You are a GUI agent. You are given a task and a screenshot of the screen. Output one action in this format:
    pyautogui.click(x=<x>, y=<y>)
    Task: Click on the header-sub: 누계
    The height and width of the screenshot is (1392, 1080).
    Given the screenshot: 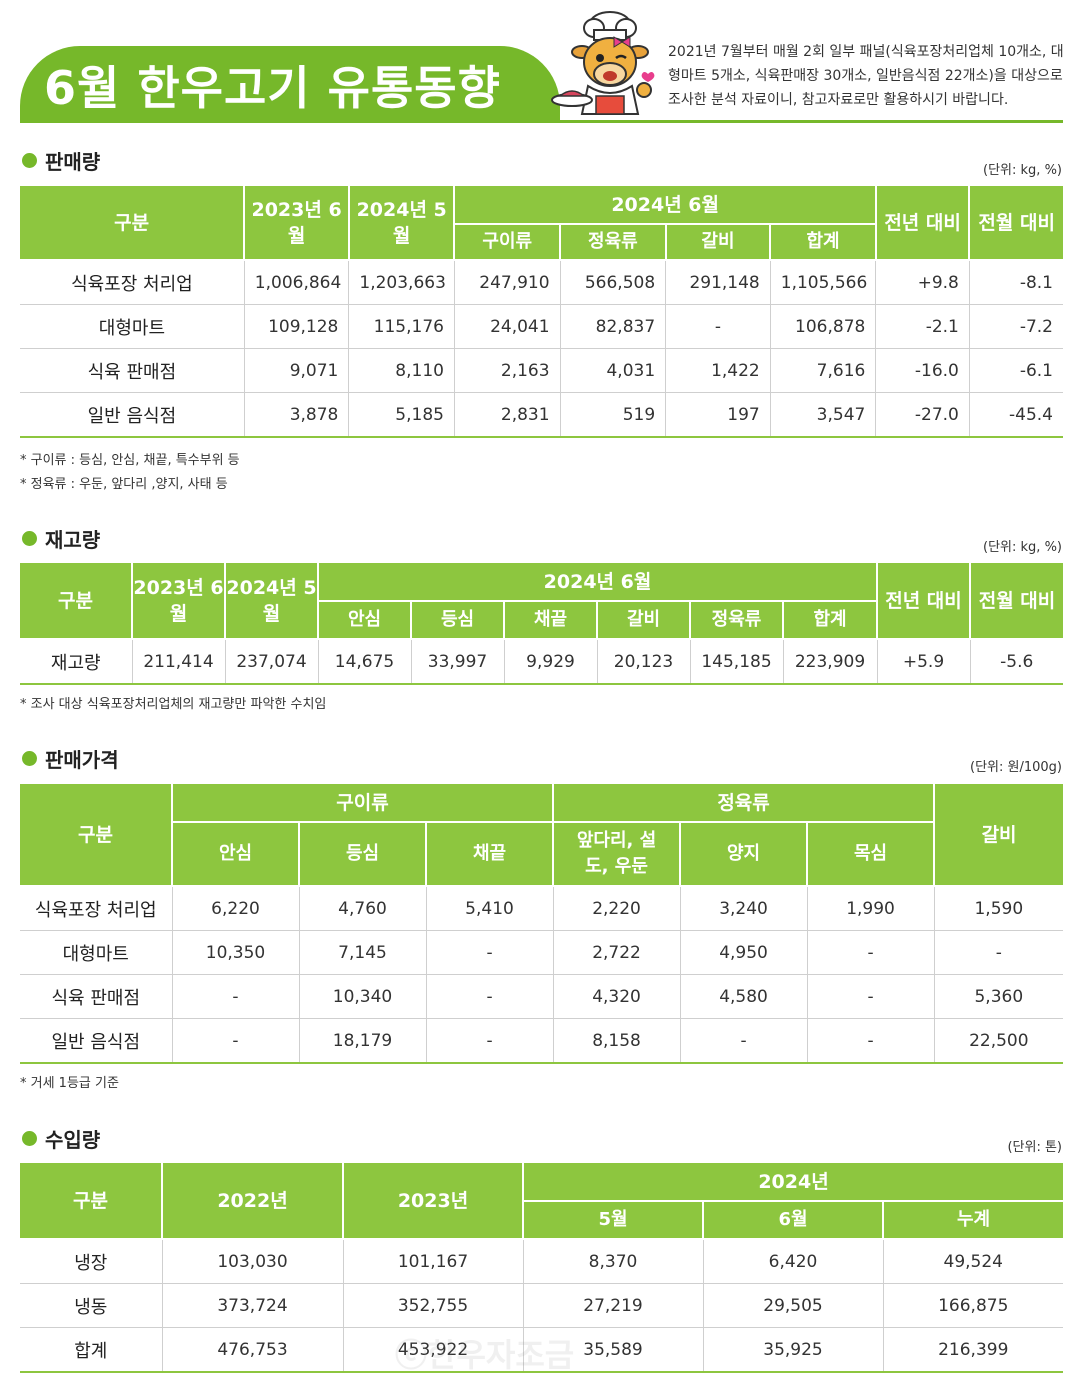 What is the action you would take?
    pyautogui.click(x=972, y=1220)
    